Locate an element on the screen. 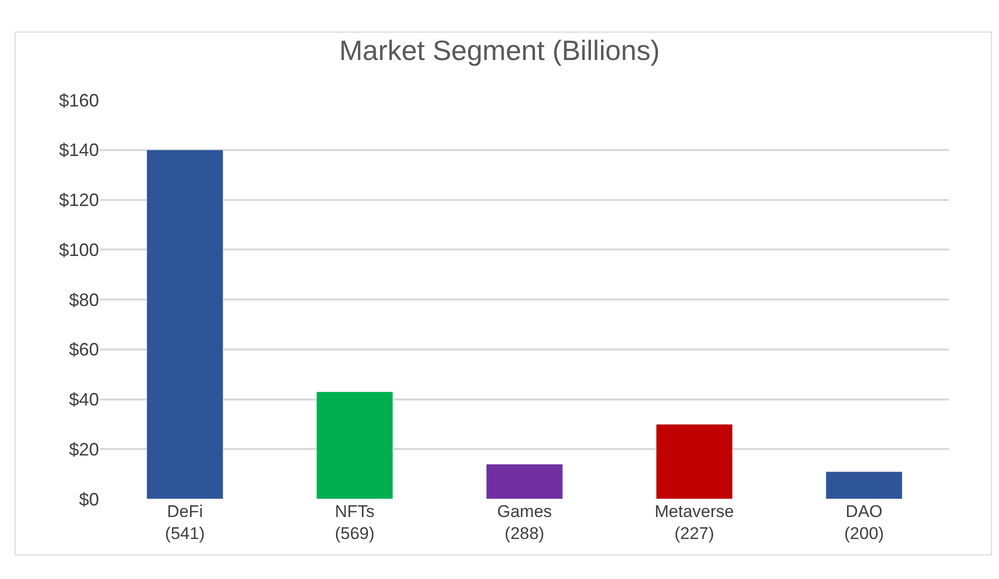 The height and width of the screenshot is (579, 999). y-tick-label: $120 is located at coordinates (78, 200).